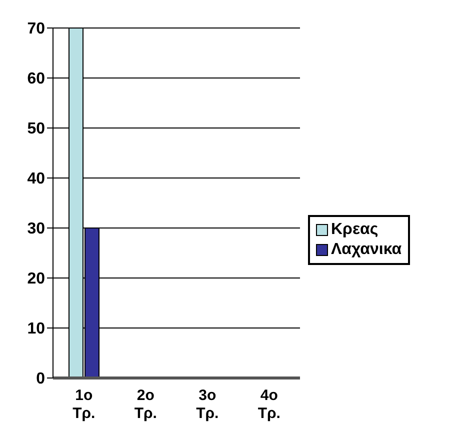 The image size is (472, 435). What do you see at coordinates (207, 404) in the screenshot?
I see `x-tick-label: 3o Τρ.` at bounding box center [207, 404].